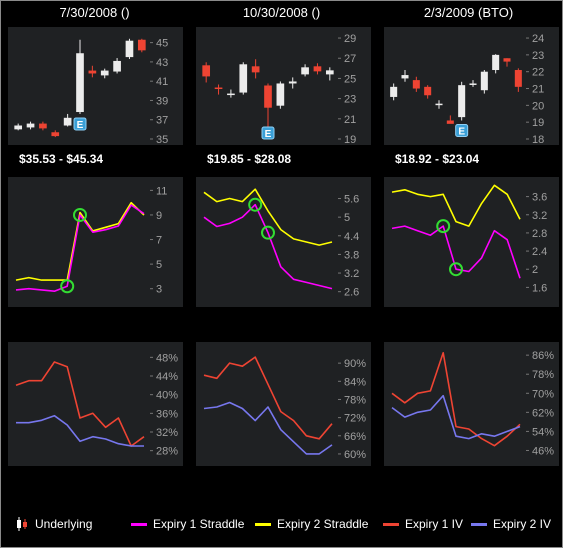 The image size is (563, 548). Describe the element at coordinates (162, 139) in the screenshot. I see `y-tick-label: 35` at that location.